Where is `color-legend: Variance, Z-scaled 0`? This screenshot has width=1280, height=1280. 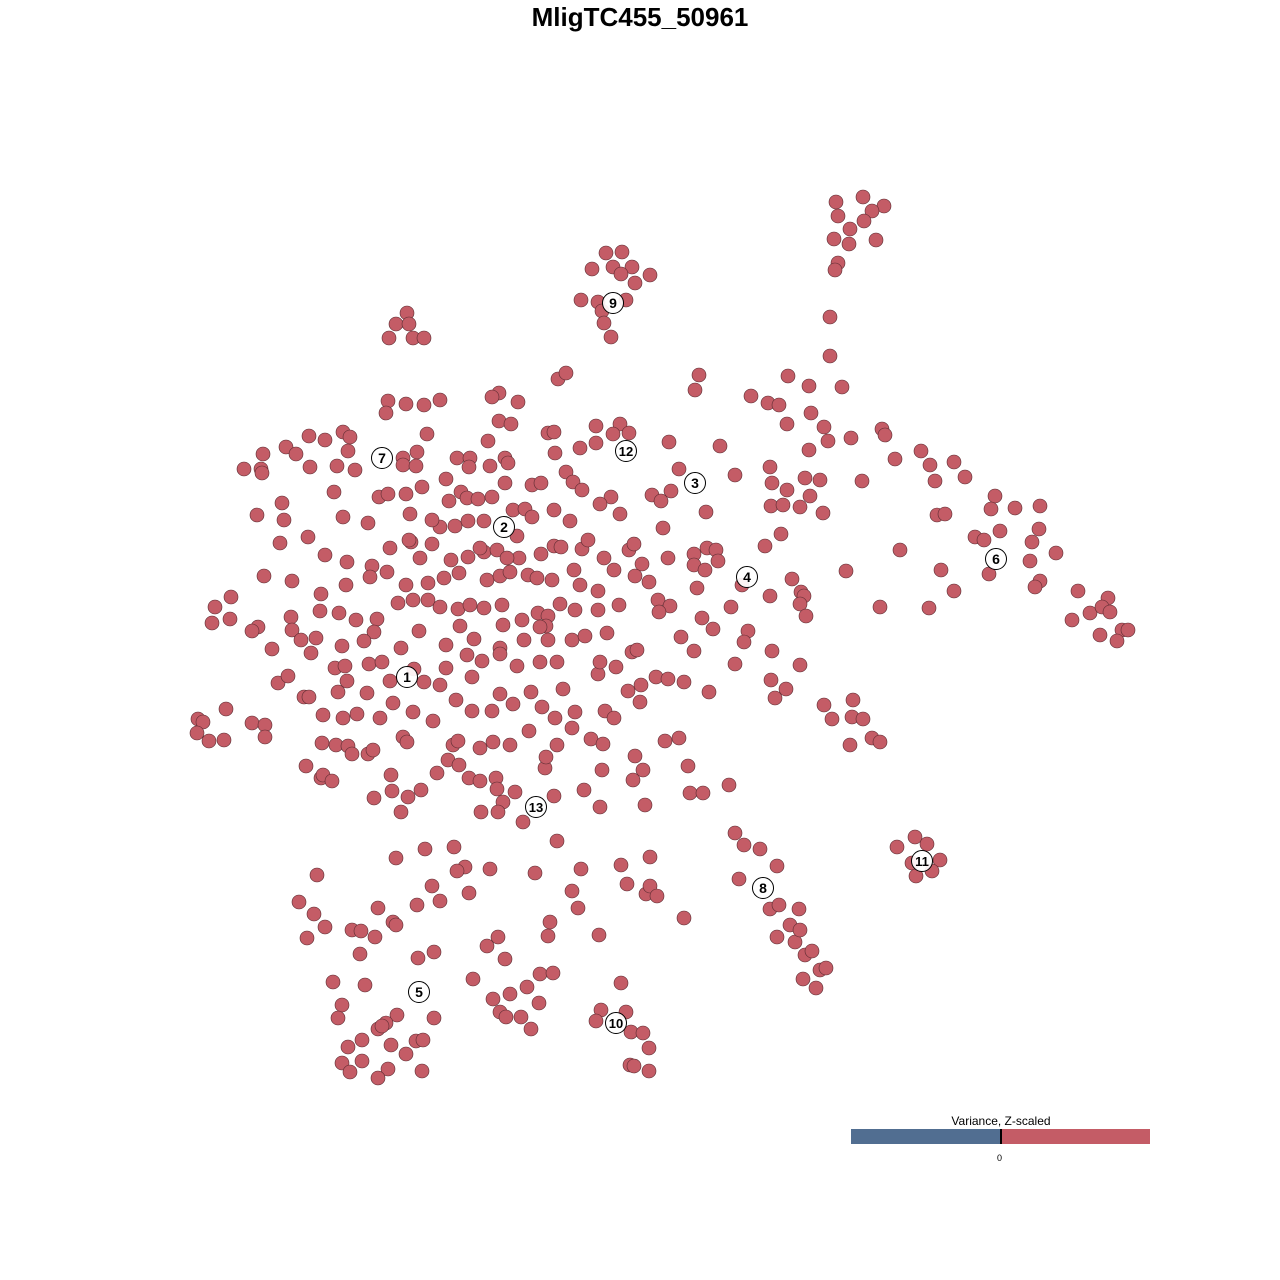
color-legend: Variance, Z-scaled 0 is located at coordinates (1000, 1138).